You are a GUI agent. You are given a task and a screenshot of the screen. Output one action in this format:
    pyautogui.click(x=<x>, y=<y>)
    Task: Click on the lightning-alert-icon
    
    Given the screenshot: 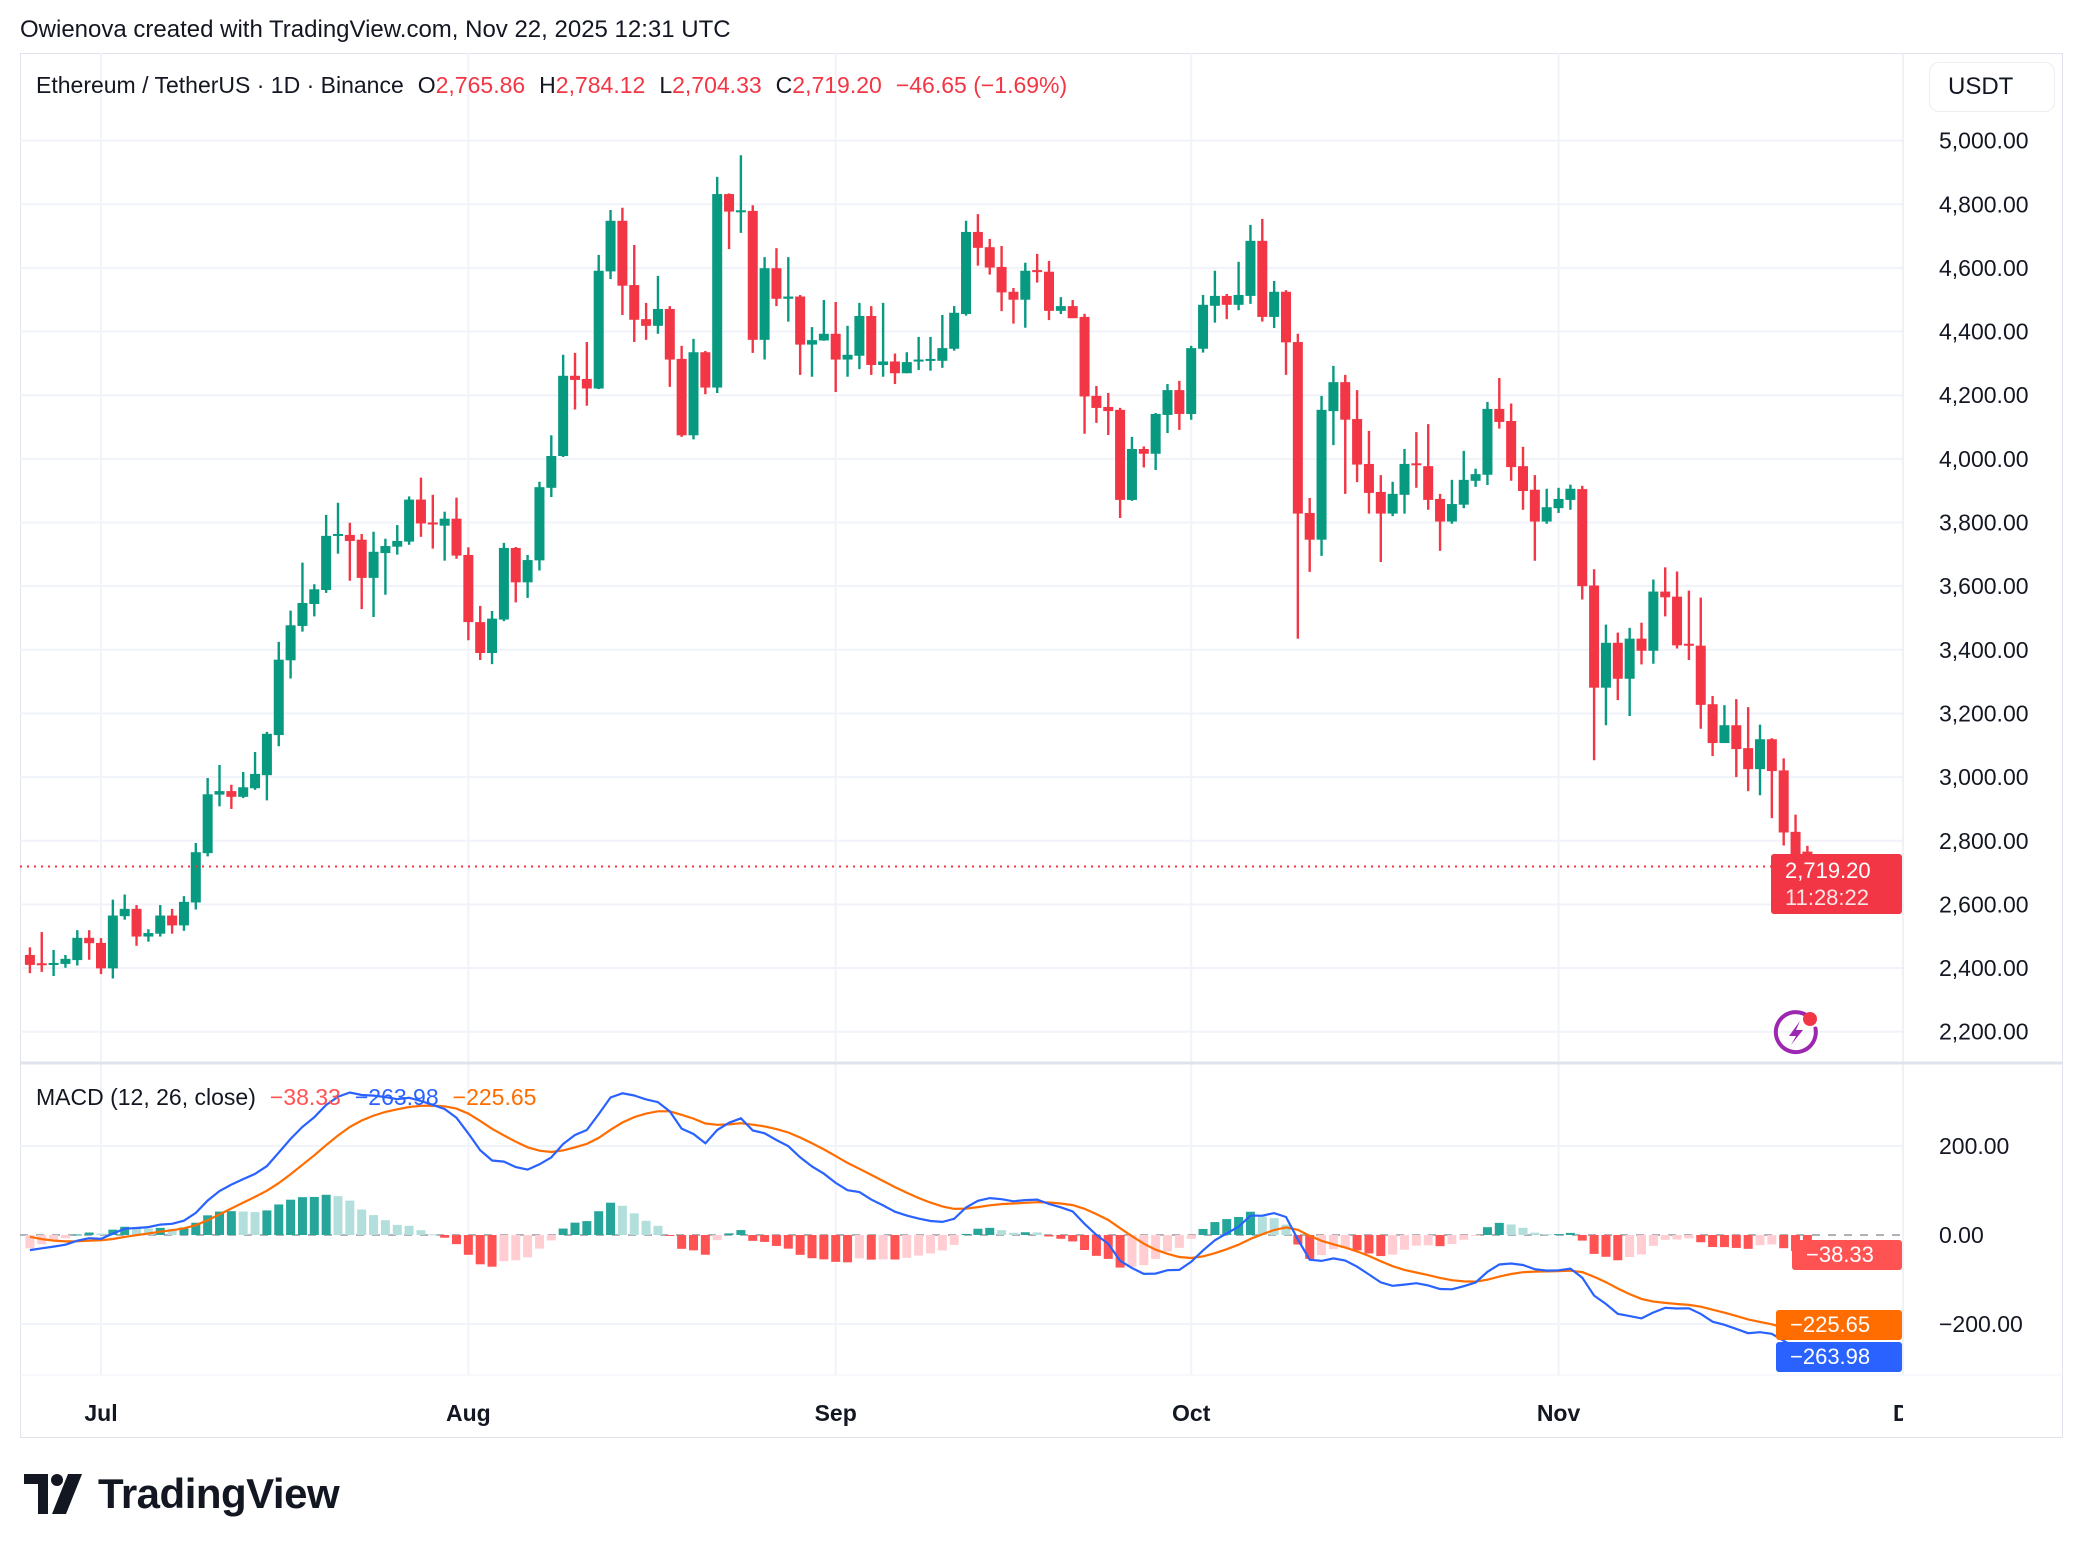 What is the action you would take?
    pyautogui.click(x=1795, y=1032)
    